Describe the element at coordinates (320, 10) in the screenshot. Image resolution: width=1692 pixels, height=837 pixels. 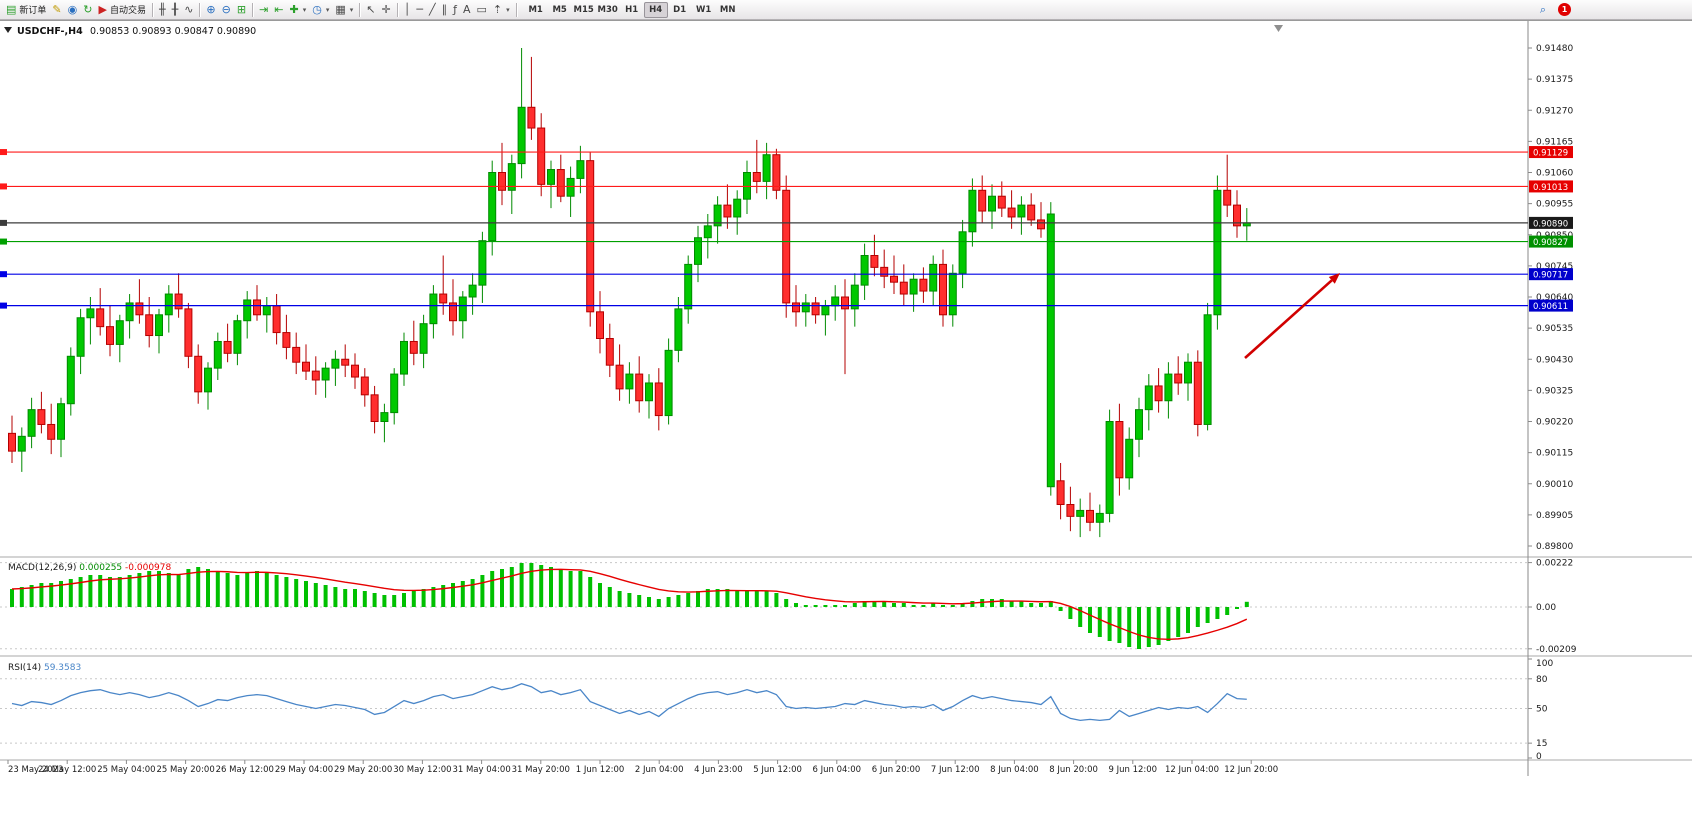
I see `periods-button: ◷ ▾` at that location.